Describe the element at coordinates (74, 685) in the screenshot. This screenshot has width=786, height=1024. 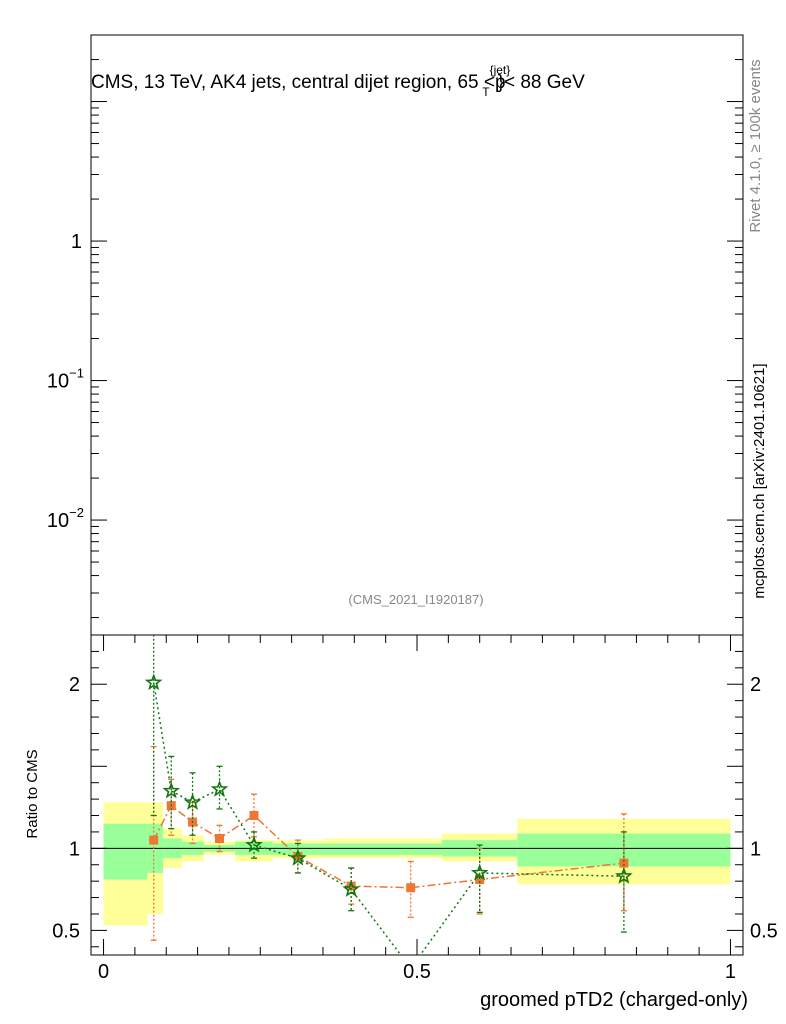
I see `ratio-y-tick-label: 2` at that location.